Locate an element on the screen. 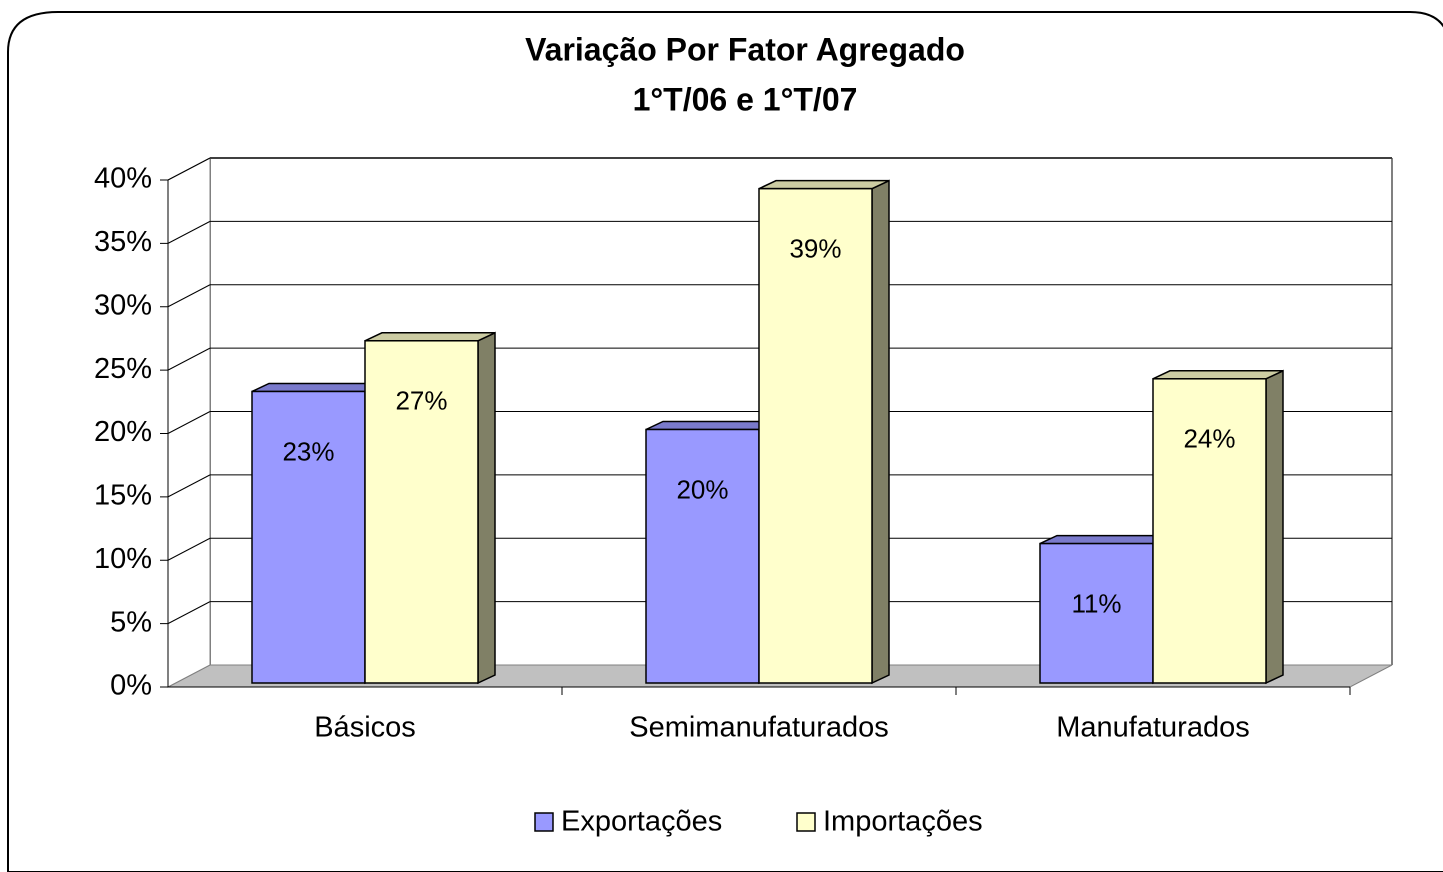 The image size is (1443, 872). legend-label: Exportações is located at coordinates (641, 822).